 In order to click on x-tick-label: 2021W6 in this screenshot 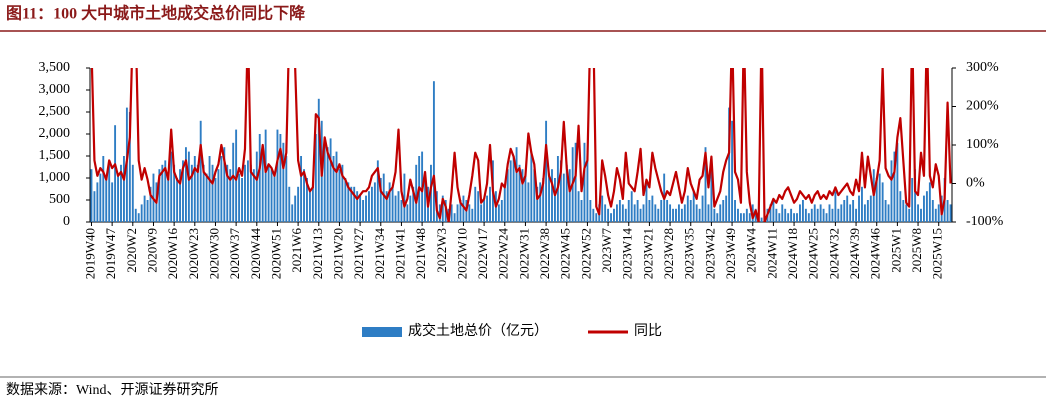, I will do `click(296, 250)`.